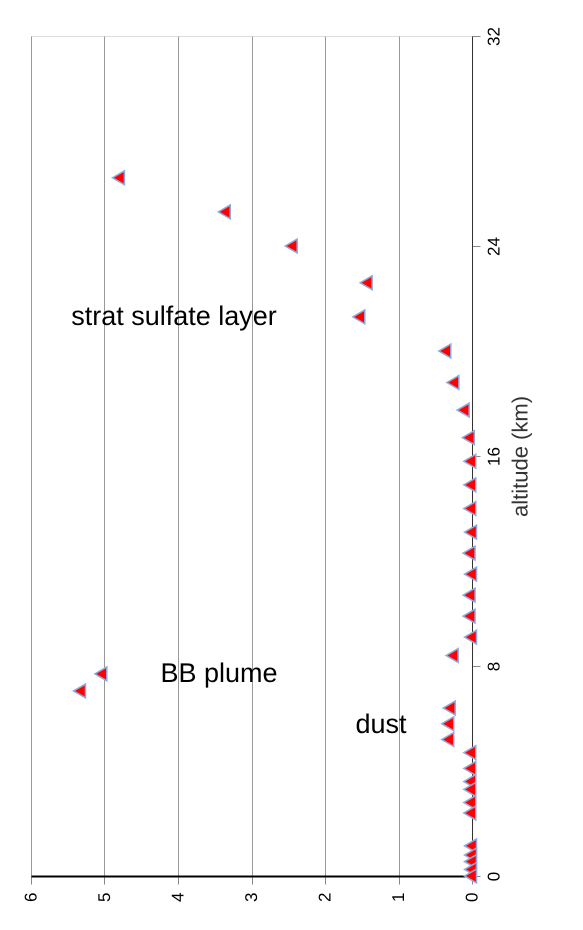 Image resolution: width=583 pixels, height=930 pixels. Describe the element at coordinates (178, 897) in the screenshot. I see `x-tick-label: 4` at that location.